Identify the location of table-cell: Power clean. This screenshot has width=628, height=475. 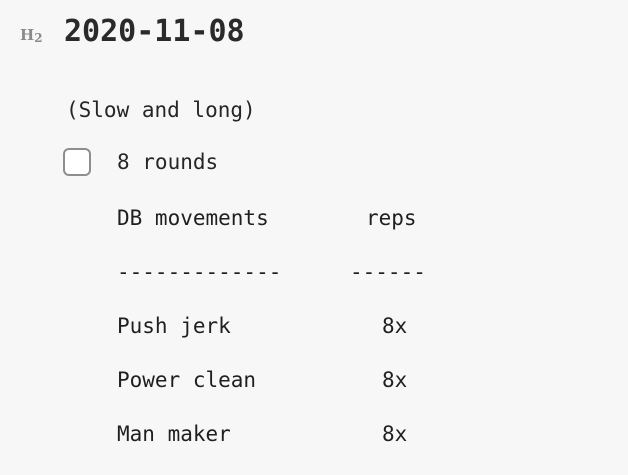
(187, 380).